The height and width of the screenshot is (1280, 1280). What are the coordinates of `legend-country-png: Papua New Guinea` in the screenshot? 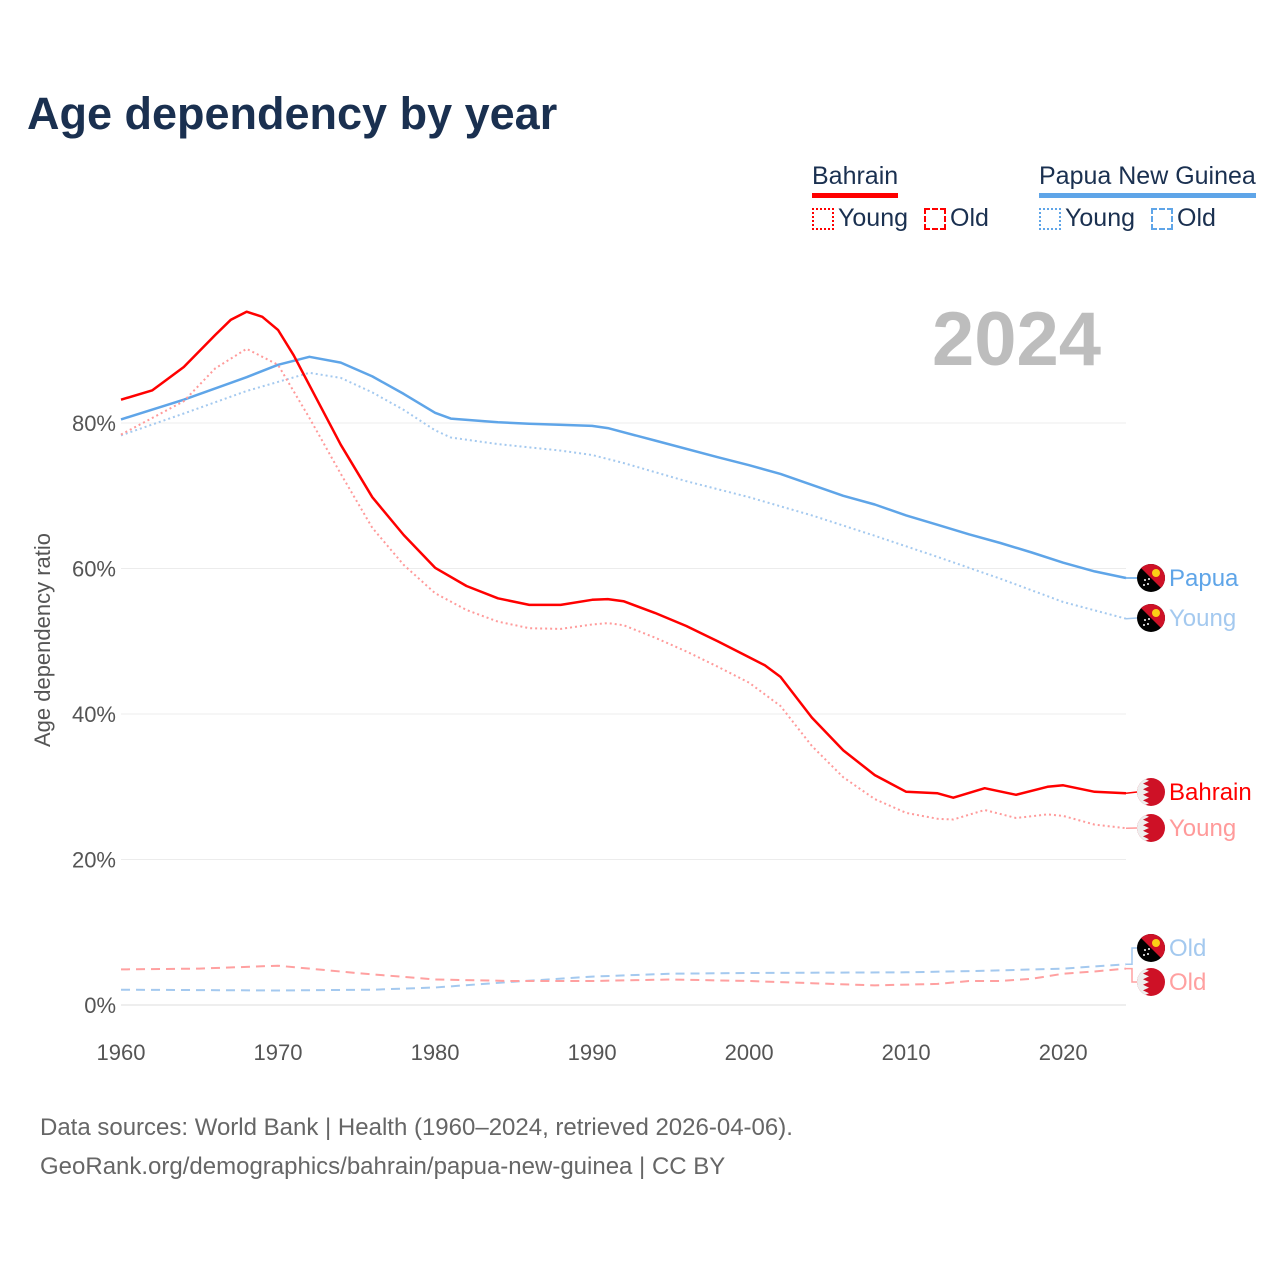 It's located at (1147, 180).